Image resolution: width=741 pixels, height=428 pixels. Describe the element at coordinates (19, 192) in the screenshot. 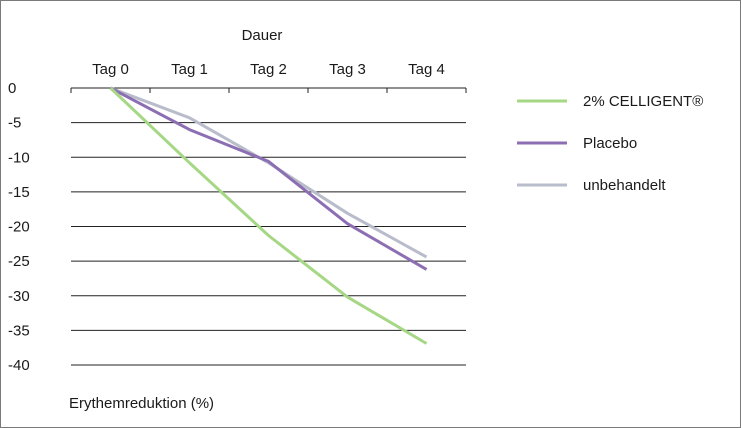

I see `y-tick-label: -15` at that location.